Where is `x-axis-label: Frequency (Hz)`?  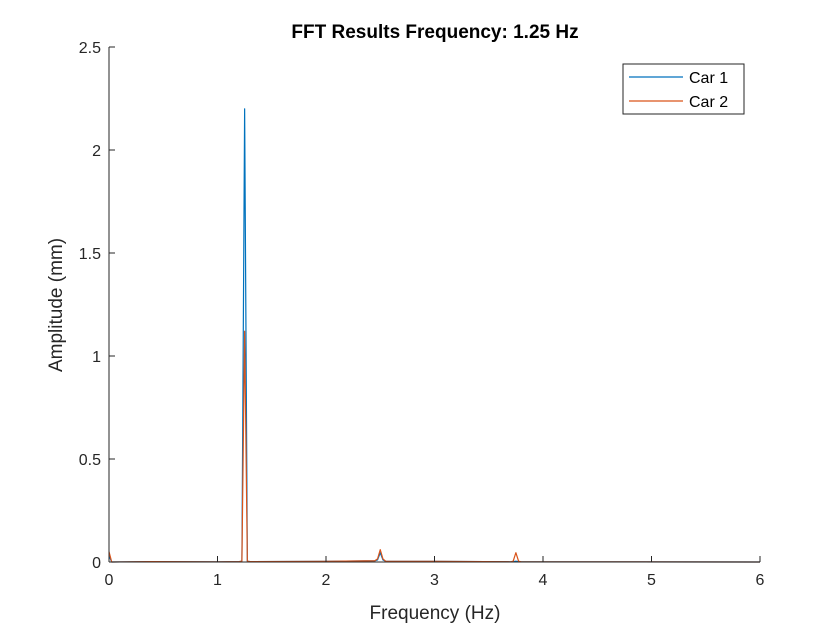
x-axis-label: Frequency (Hz) is located at coordinates (435, 613).